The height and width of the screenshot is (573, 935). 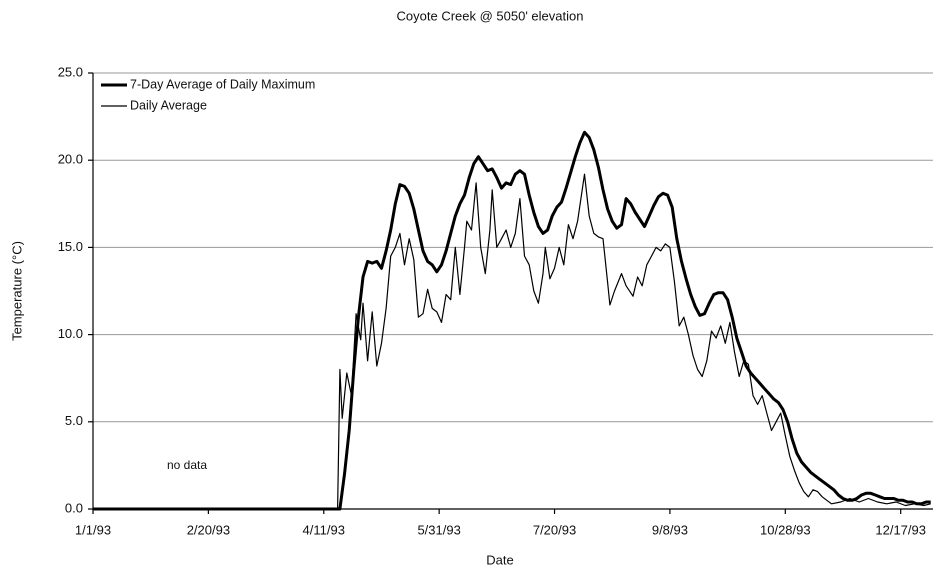 What do you see at coordinates (168, 105) in the screenshot?
I see `legend-label: Daily Average` at bounding box center [168, 105].